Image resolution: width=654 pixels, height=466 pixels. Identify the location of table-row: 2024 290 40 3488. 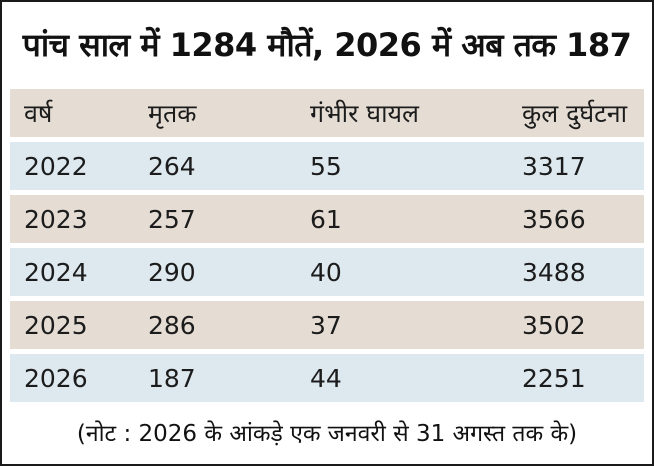
(327, 272).